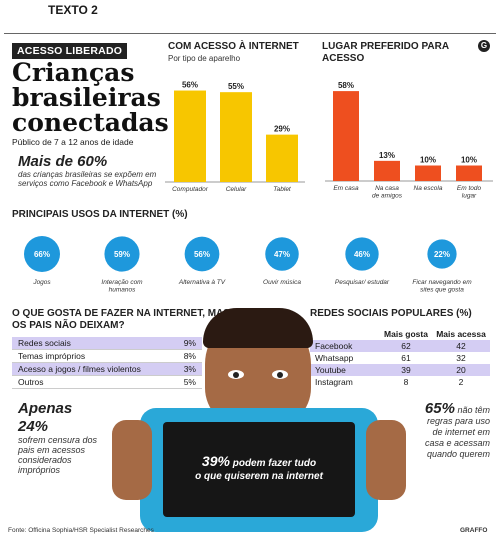  Describe the element at coordinates (442, 286) in the screenshot. I see `bubble-category-label: Ficar navegando em sites que gosta` at that location.